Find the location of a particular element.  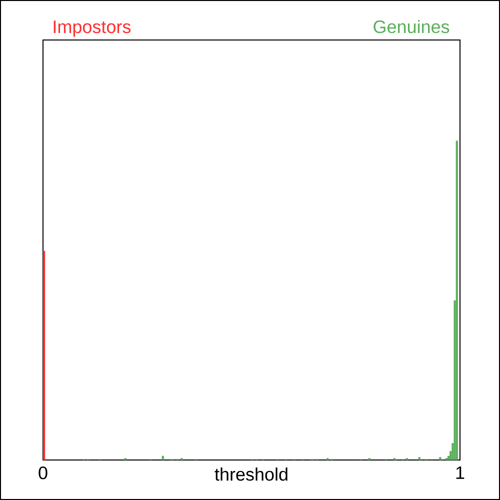

x-axis-title: threshold is located at coordinates (251, 474).